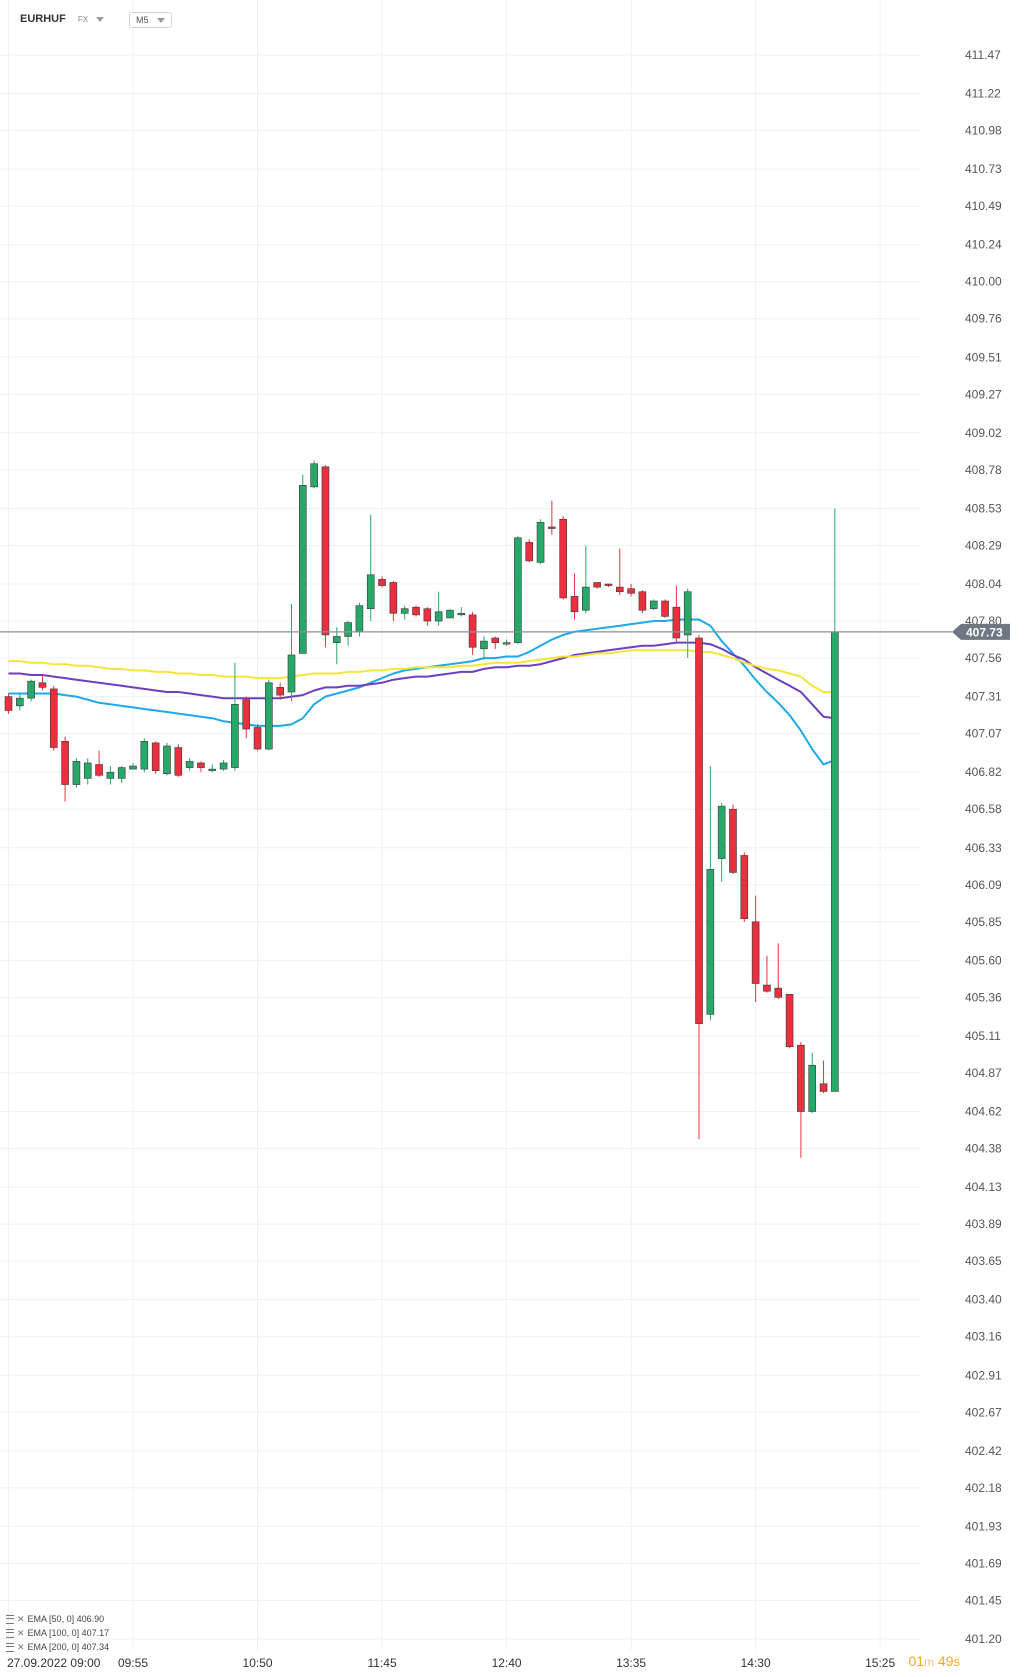 The height and width of the screenshot is (1677, 1025). What do you see at coordinates (100, 19) in the screenshot?
I see `symbol-dropdown-icon` at bounding box center [100, 19].